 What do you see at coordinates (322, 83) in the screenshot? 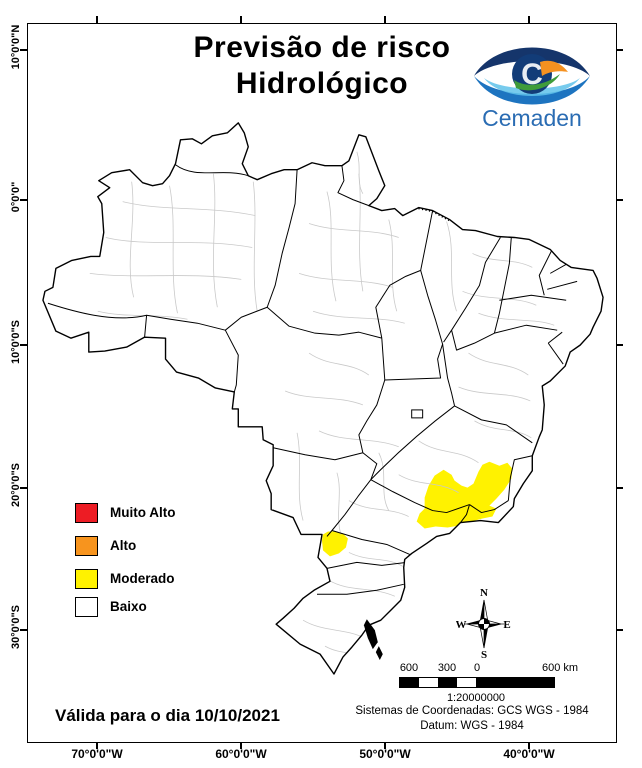
I see `title-line-2: Hidrológico` at bounding box center [322, 83].